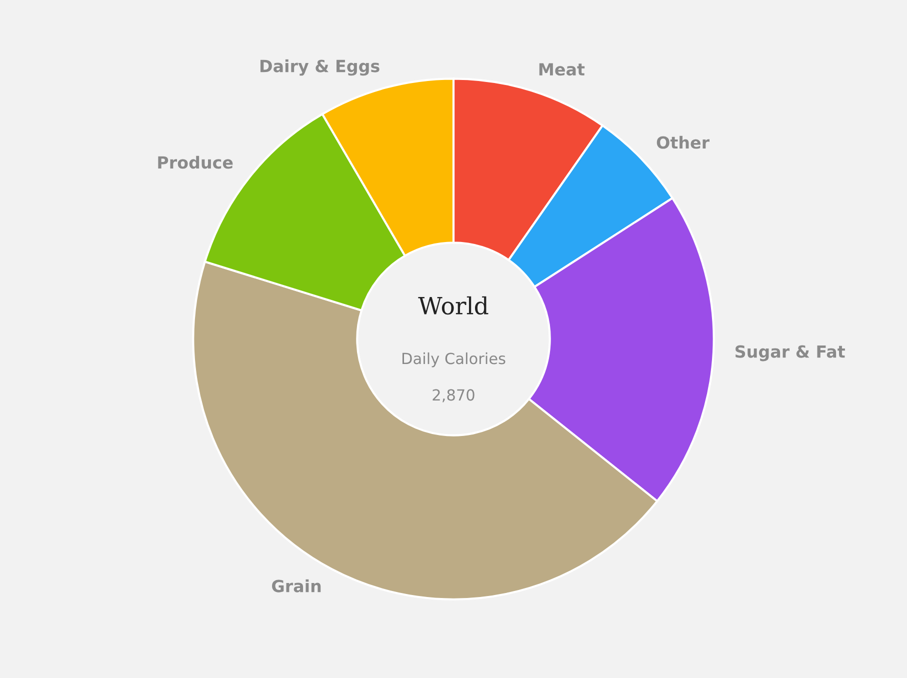  I want to click on slice-label: Grain, so click(296, 585).